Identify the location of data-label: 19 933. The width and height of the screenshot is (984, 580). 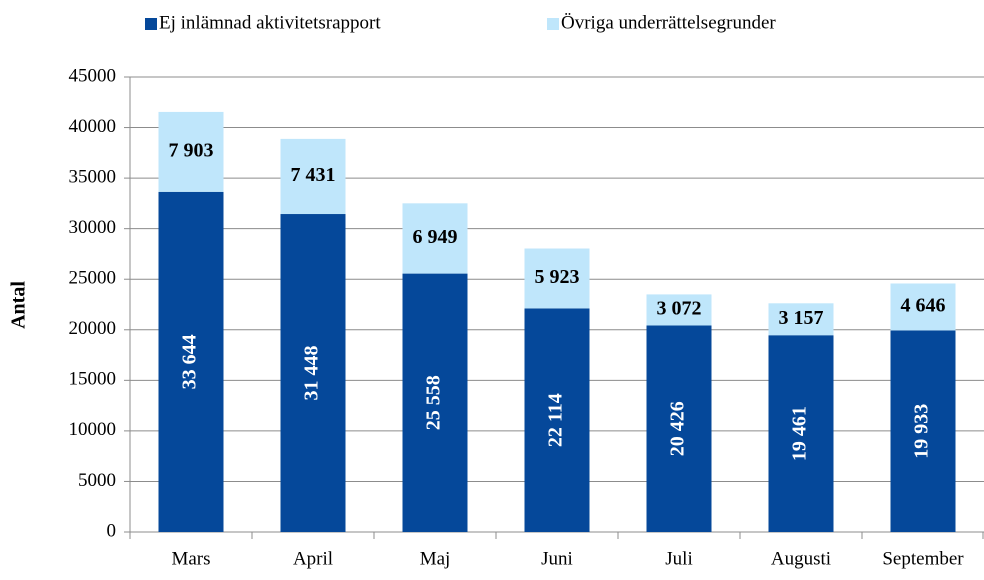
(922, 431).